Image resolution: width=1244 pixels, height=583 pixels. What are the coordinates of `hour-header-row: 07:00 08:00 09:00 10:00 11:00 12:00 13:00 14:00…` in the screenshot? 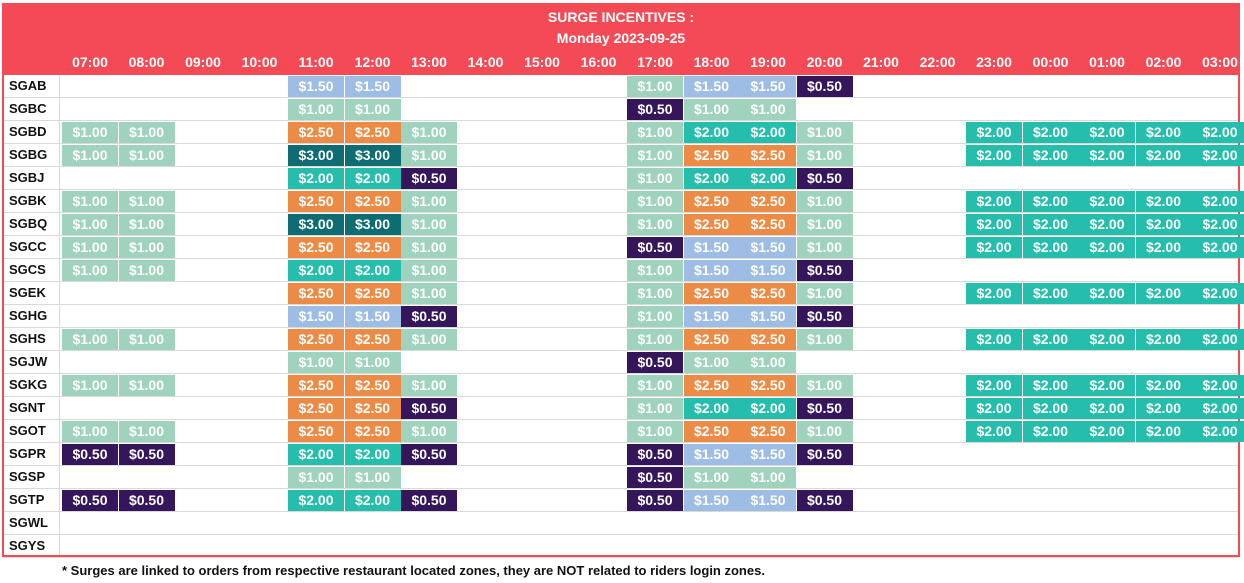 It's located at (621, 62).